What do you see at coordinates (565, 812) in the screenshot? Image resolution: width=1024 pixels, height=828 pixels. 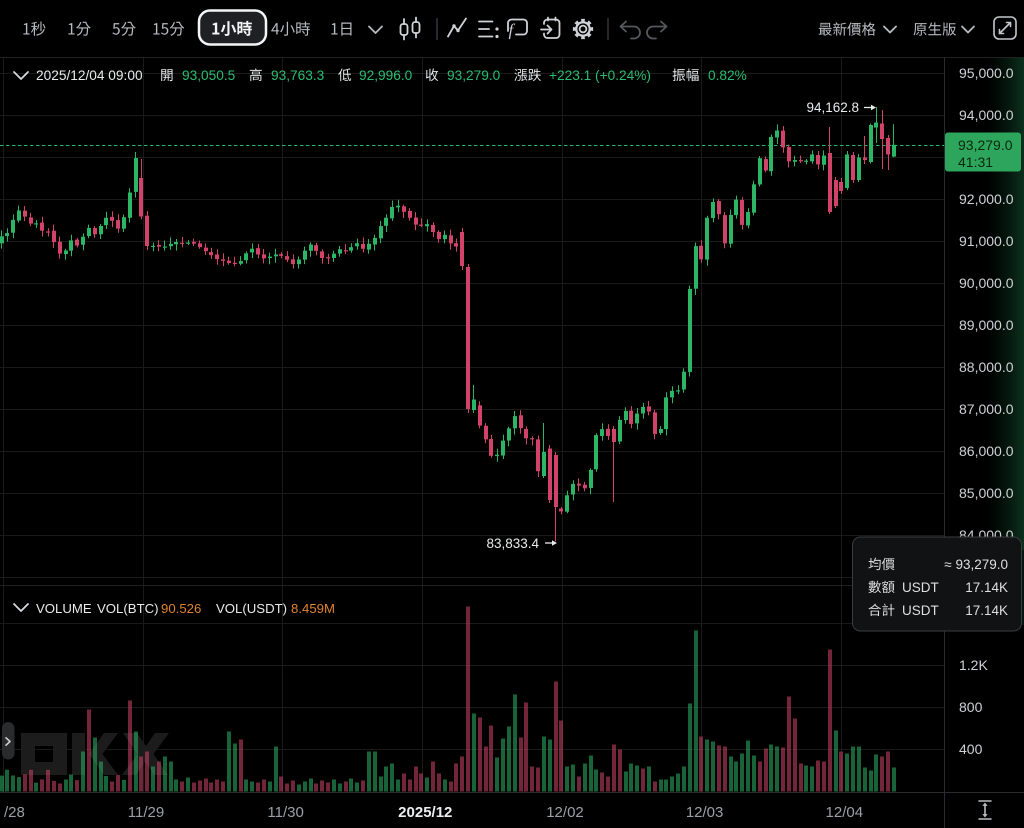 I see `svg-text: 12/02` at bounding box center [565, 812].